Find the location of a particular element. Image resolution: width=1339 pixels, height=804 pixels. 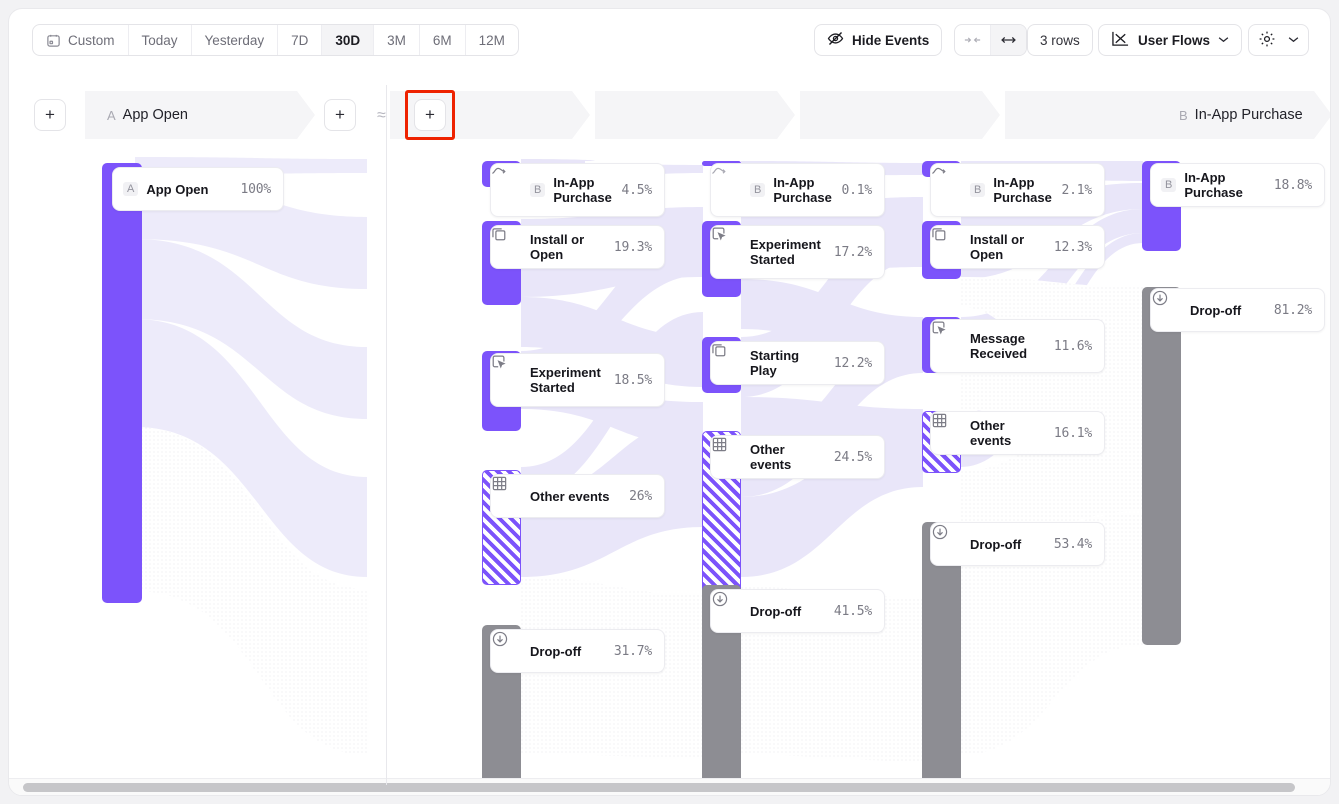

zoom-controls is located at coordinates (990, 40).